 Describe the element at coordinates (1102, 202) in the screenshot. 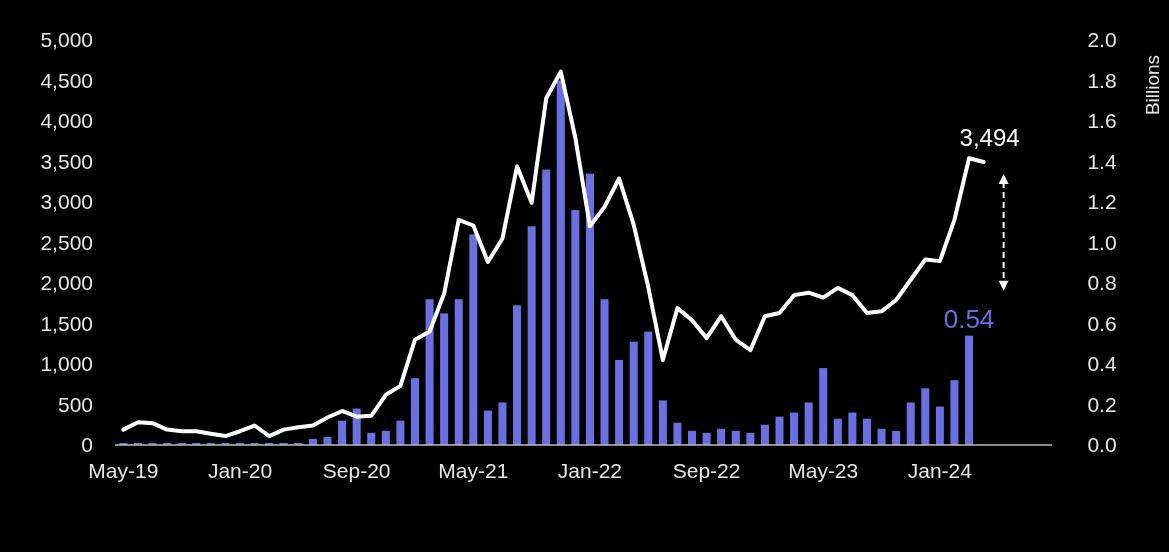

I see `y2-tick-label: 1.2` at that location.